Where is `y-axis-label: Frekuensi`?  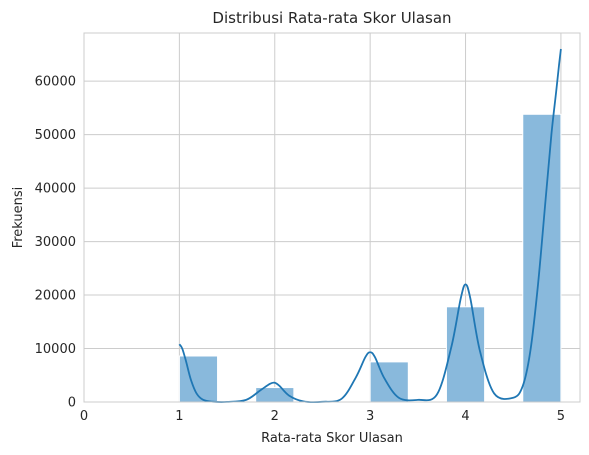 y-axis-label: Frekuensi is located at coordinates (18, 218).